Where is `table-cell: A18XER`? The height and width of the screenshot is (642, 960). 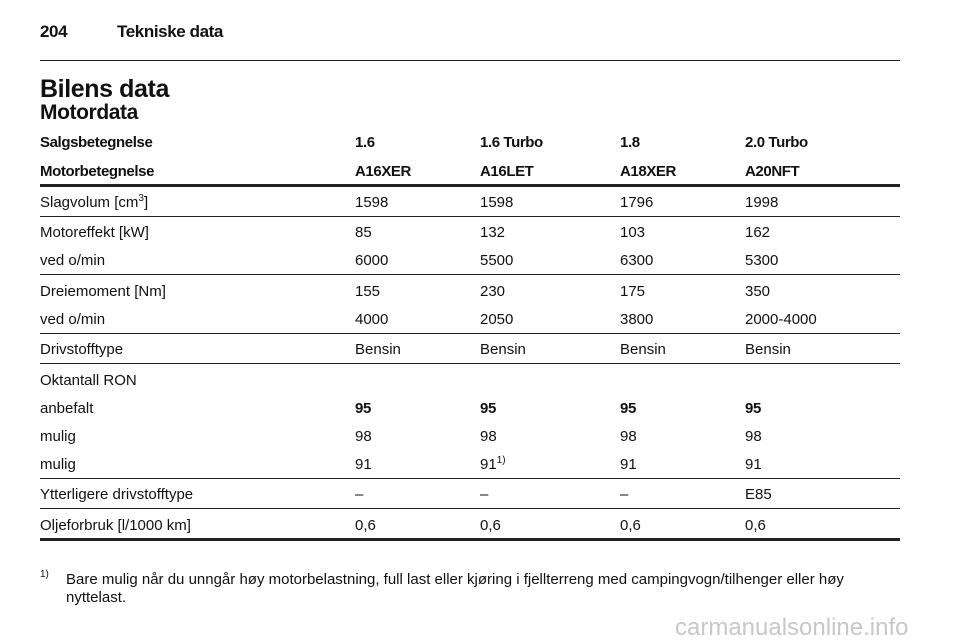
table-cell: A18XER is located at coordinates (648, 171).